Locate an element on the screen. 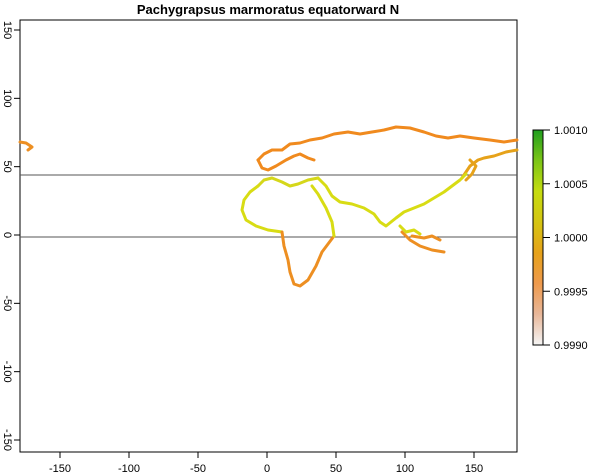 This screenshot has width=614, height=472. x-tick-label: -50 is located at coordinates (198, 467).